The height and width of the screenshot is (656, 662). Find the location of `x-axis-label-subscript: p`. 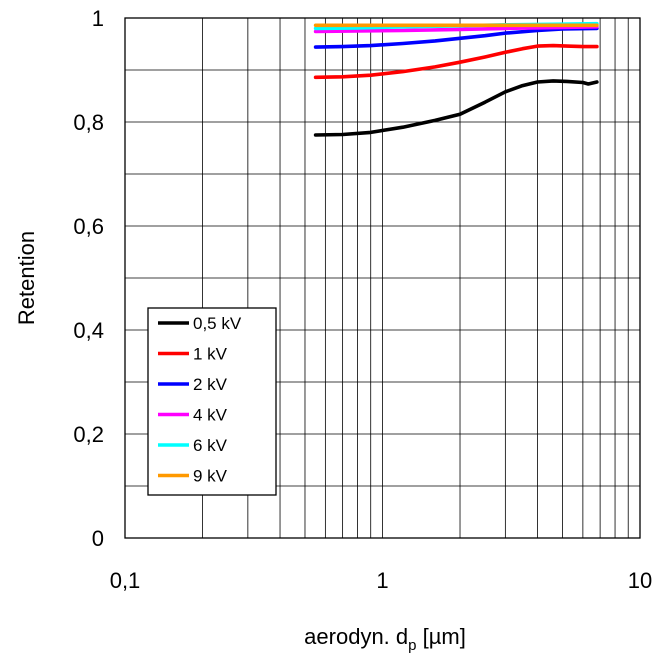

x-axis-label-subscript: p is located at coordinates (412, 645).